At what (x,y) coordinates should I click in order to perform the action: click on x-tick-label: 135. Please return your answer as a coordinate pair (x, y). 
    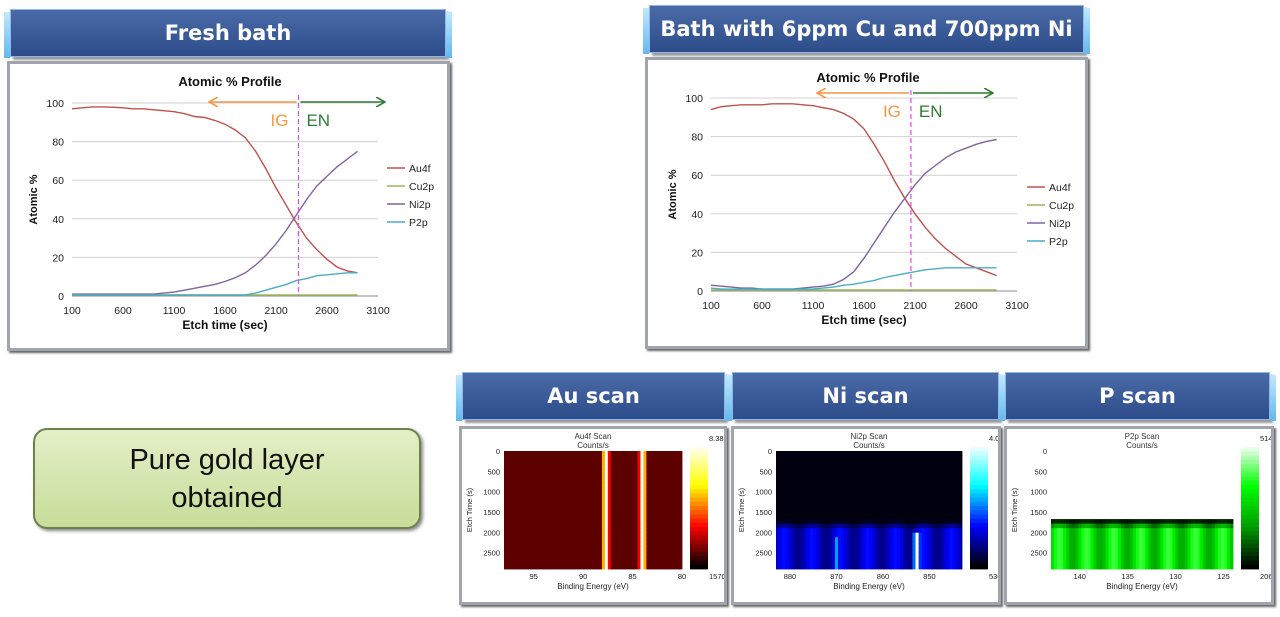
    Looking at the image, I should click on (1127, 576).